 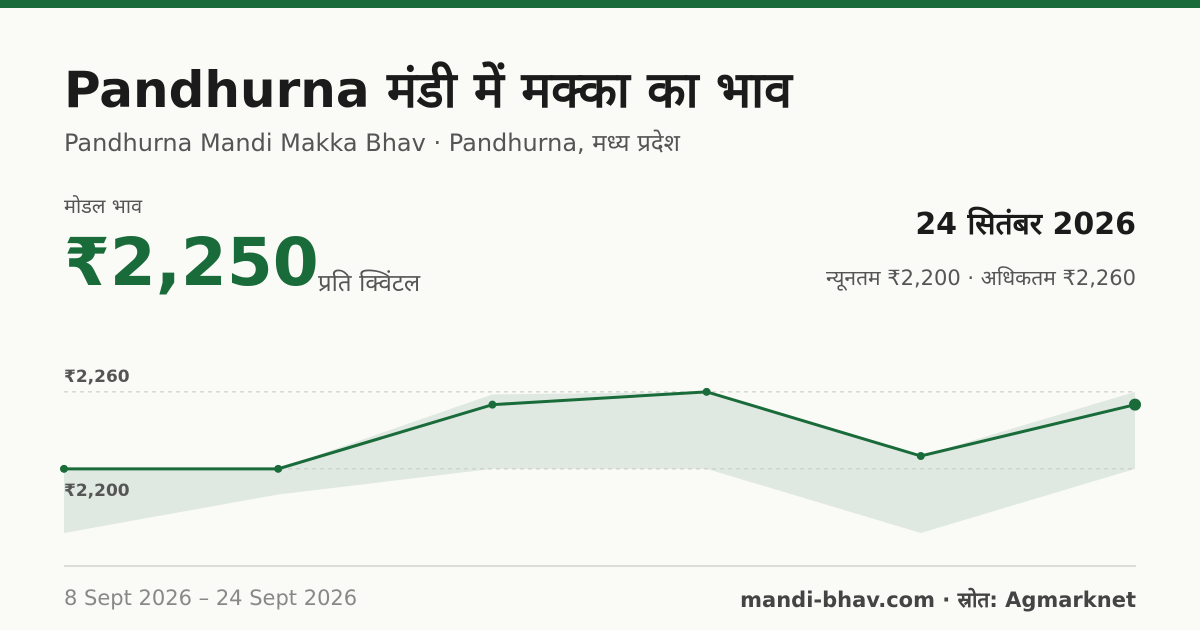 What do you see at coordinates (211, 598) in the screenshot?
I see `date-range: 8 Sept 2026 – 24 Sept 2026` at bounding box center [211, 598].